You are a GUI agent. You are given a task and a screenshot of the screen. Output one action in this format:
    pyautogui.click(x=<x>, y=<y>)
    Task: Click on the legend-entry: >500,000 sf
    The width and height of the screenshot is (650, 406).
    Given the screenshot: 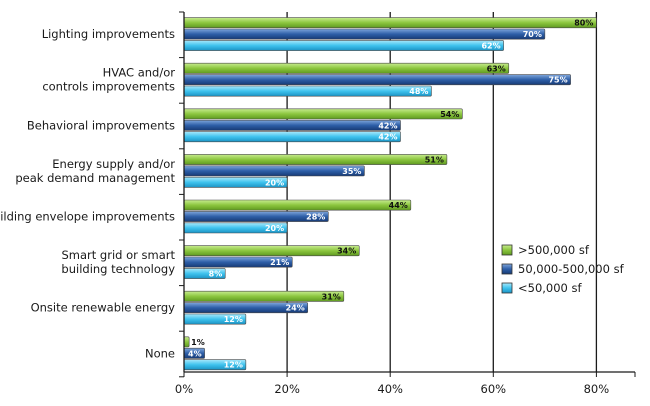 What is the action you would take?
    pyautogui.click(x=545, y=250)
    